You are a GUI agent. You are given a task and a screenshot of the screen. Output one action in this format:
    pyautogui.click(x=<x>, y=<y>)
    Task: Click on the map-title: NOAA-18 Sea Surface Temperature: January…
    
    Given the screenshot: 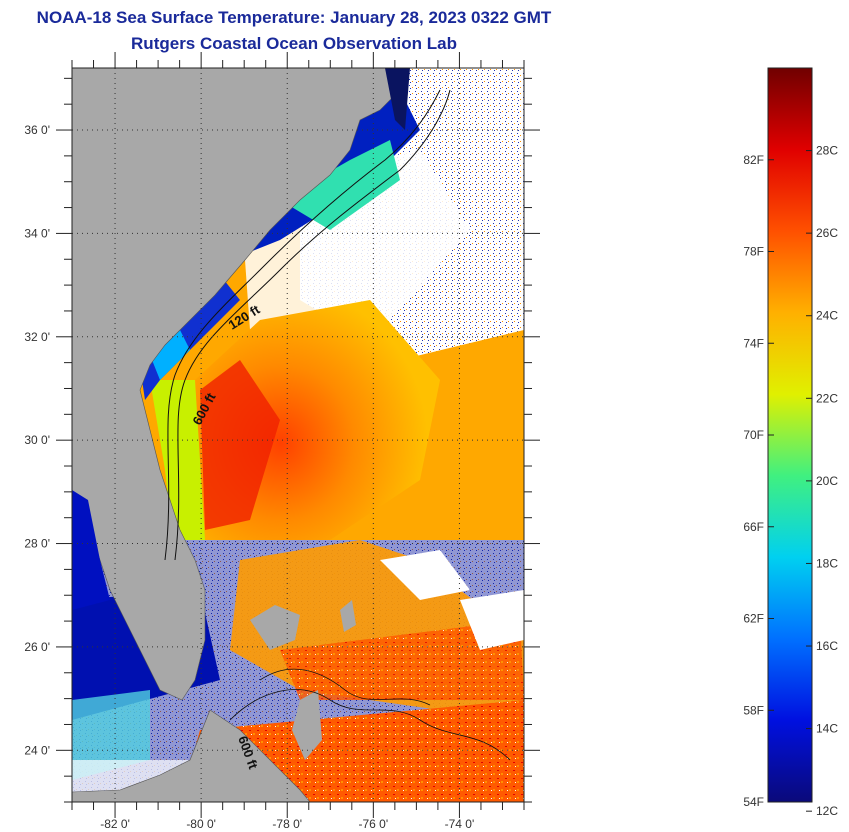 What is the action you would take?
    pyautogui.click(x=294, y=17)
    